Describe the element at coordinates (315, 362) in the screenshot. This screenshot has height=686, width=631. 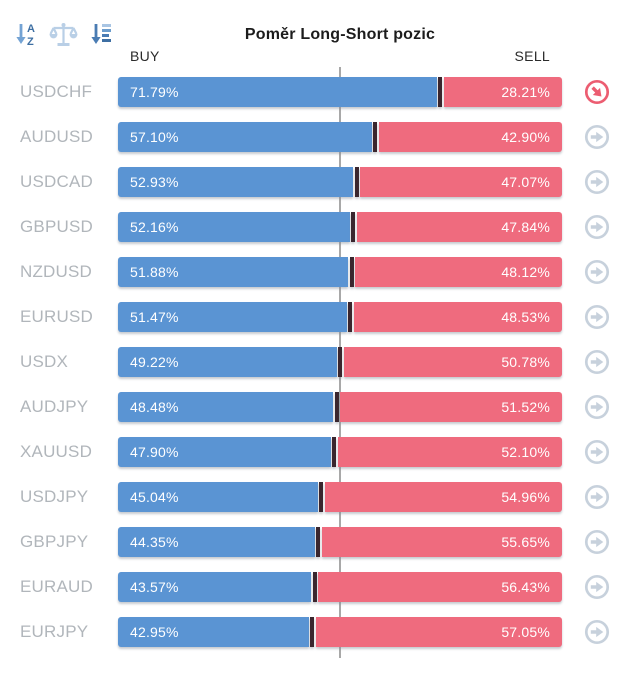
I see `pair-row: USDX 49.22% 50.78%` at that location.